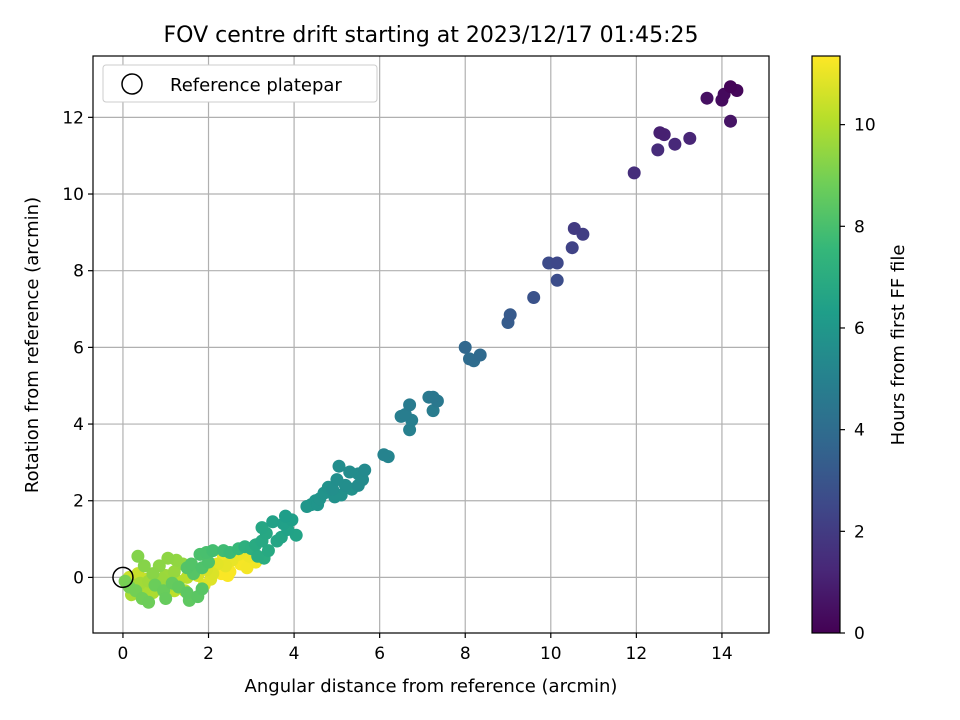 This screenshot has height=720, width=960. Describe the element at coordinates (431, 686) in the screenshot. I see `x-axis-label: Angular distance from reference (arcmin)` at that location.